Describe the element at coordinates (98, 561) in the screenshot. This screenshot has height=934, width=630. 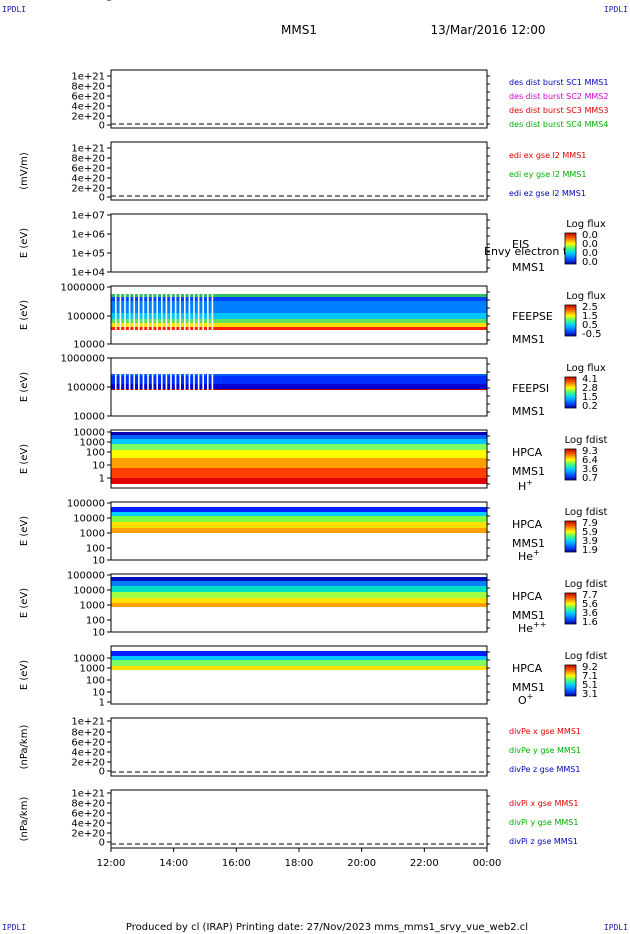
I see `y-tick-label: 10` at that location.